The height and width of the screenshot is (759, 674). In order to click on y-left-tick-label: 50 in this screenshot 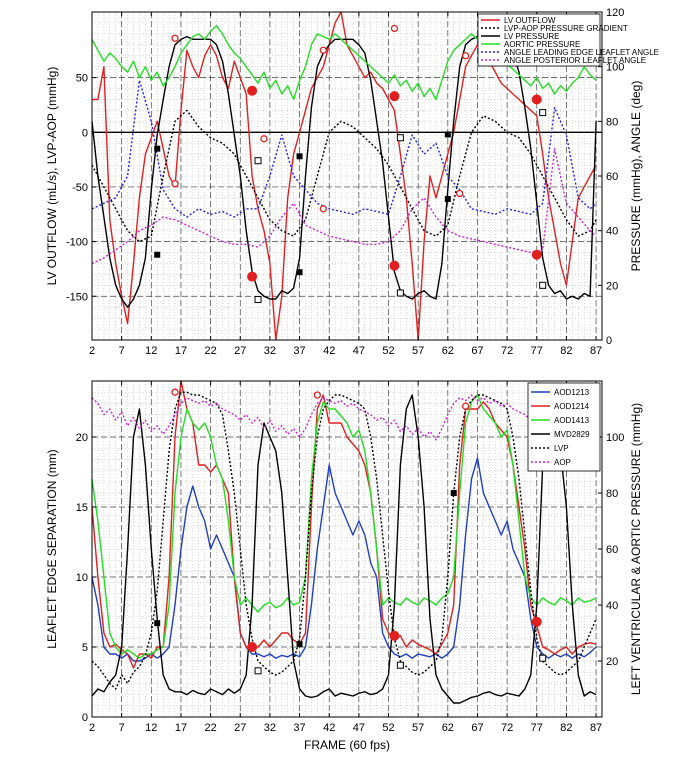, I will do `click(82, 79)`.